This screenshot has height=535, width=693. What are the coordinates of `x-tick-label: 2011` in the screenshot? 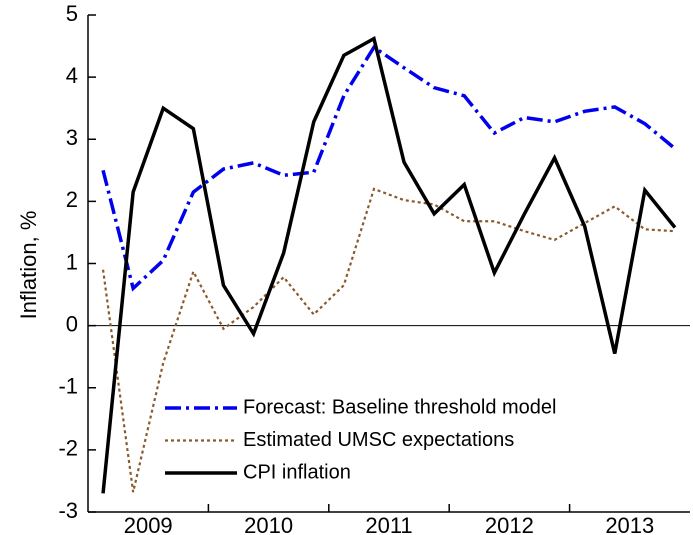 It's located at (388, 524).